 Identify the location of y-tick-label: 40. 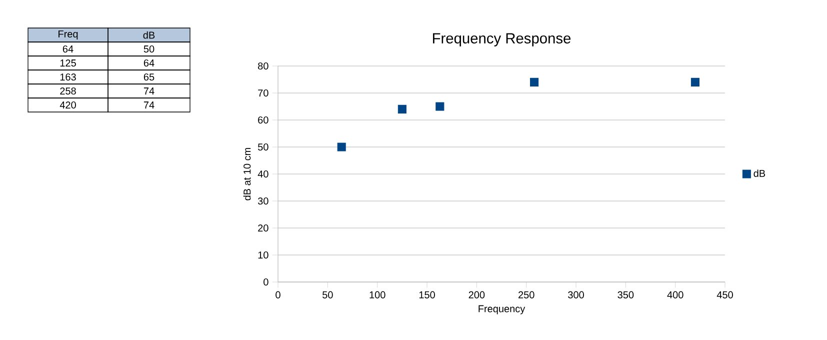
(263, 174).